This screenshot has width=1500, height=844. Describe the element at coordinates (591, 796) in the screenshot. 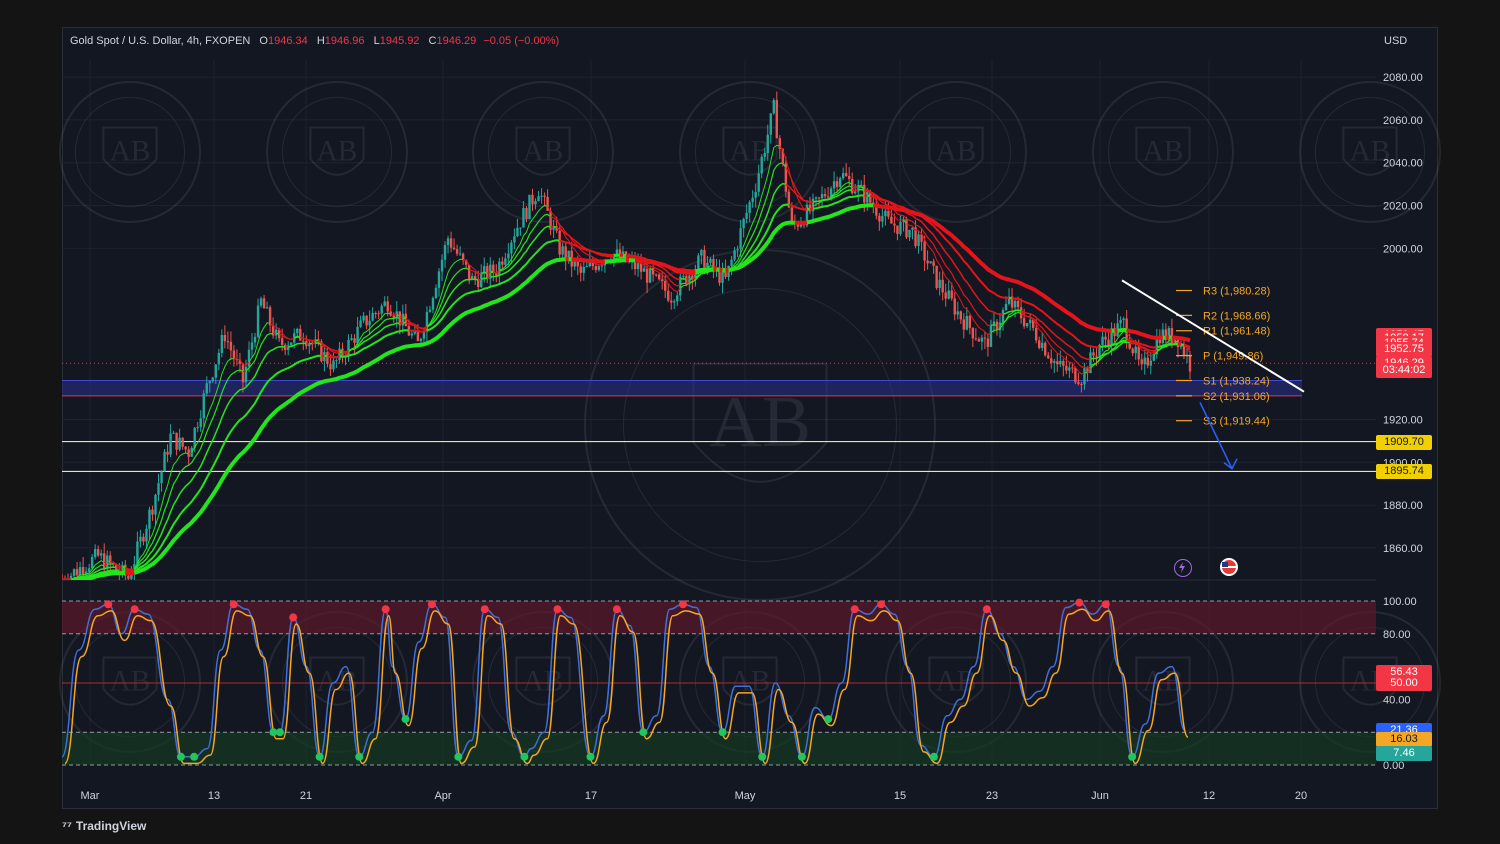

I see `x-tick-label: 17` at that location.